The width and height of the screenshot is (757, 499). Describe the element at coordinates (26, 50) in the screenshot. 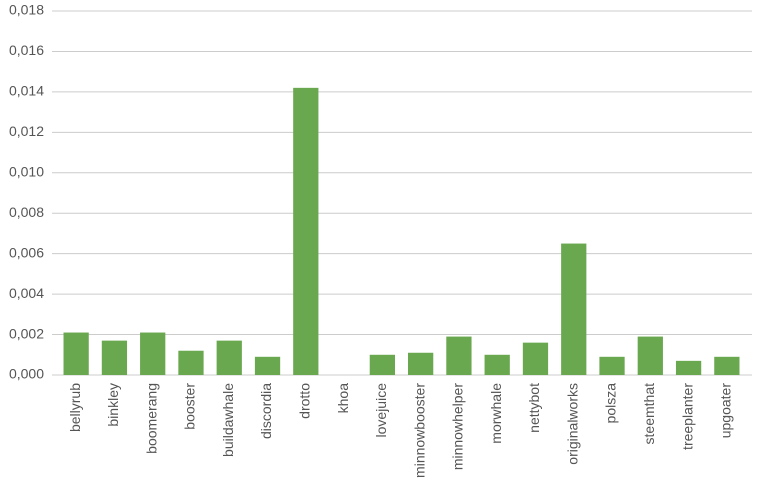

I see `y-tick-label: 0,016` at that location.